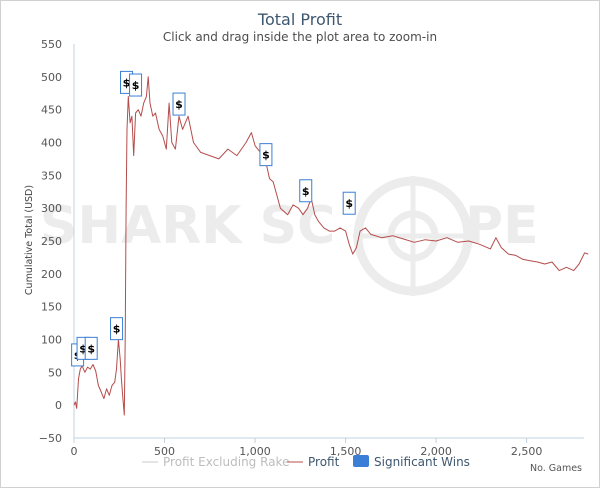 Image resolution: width=600 pixels, height=488 pixels. I want to click on legend-item: Significant Wins, so click(411, 462).